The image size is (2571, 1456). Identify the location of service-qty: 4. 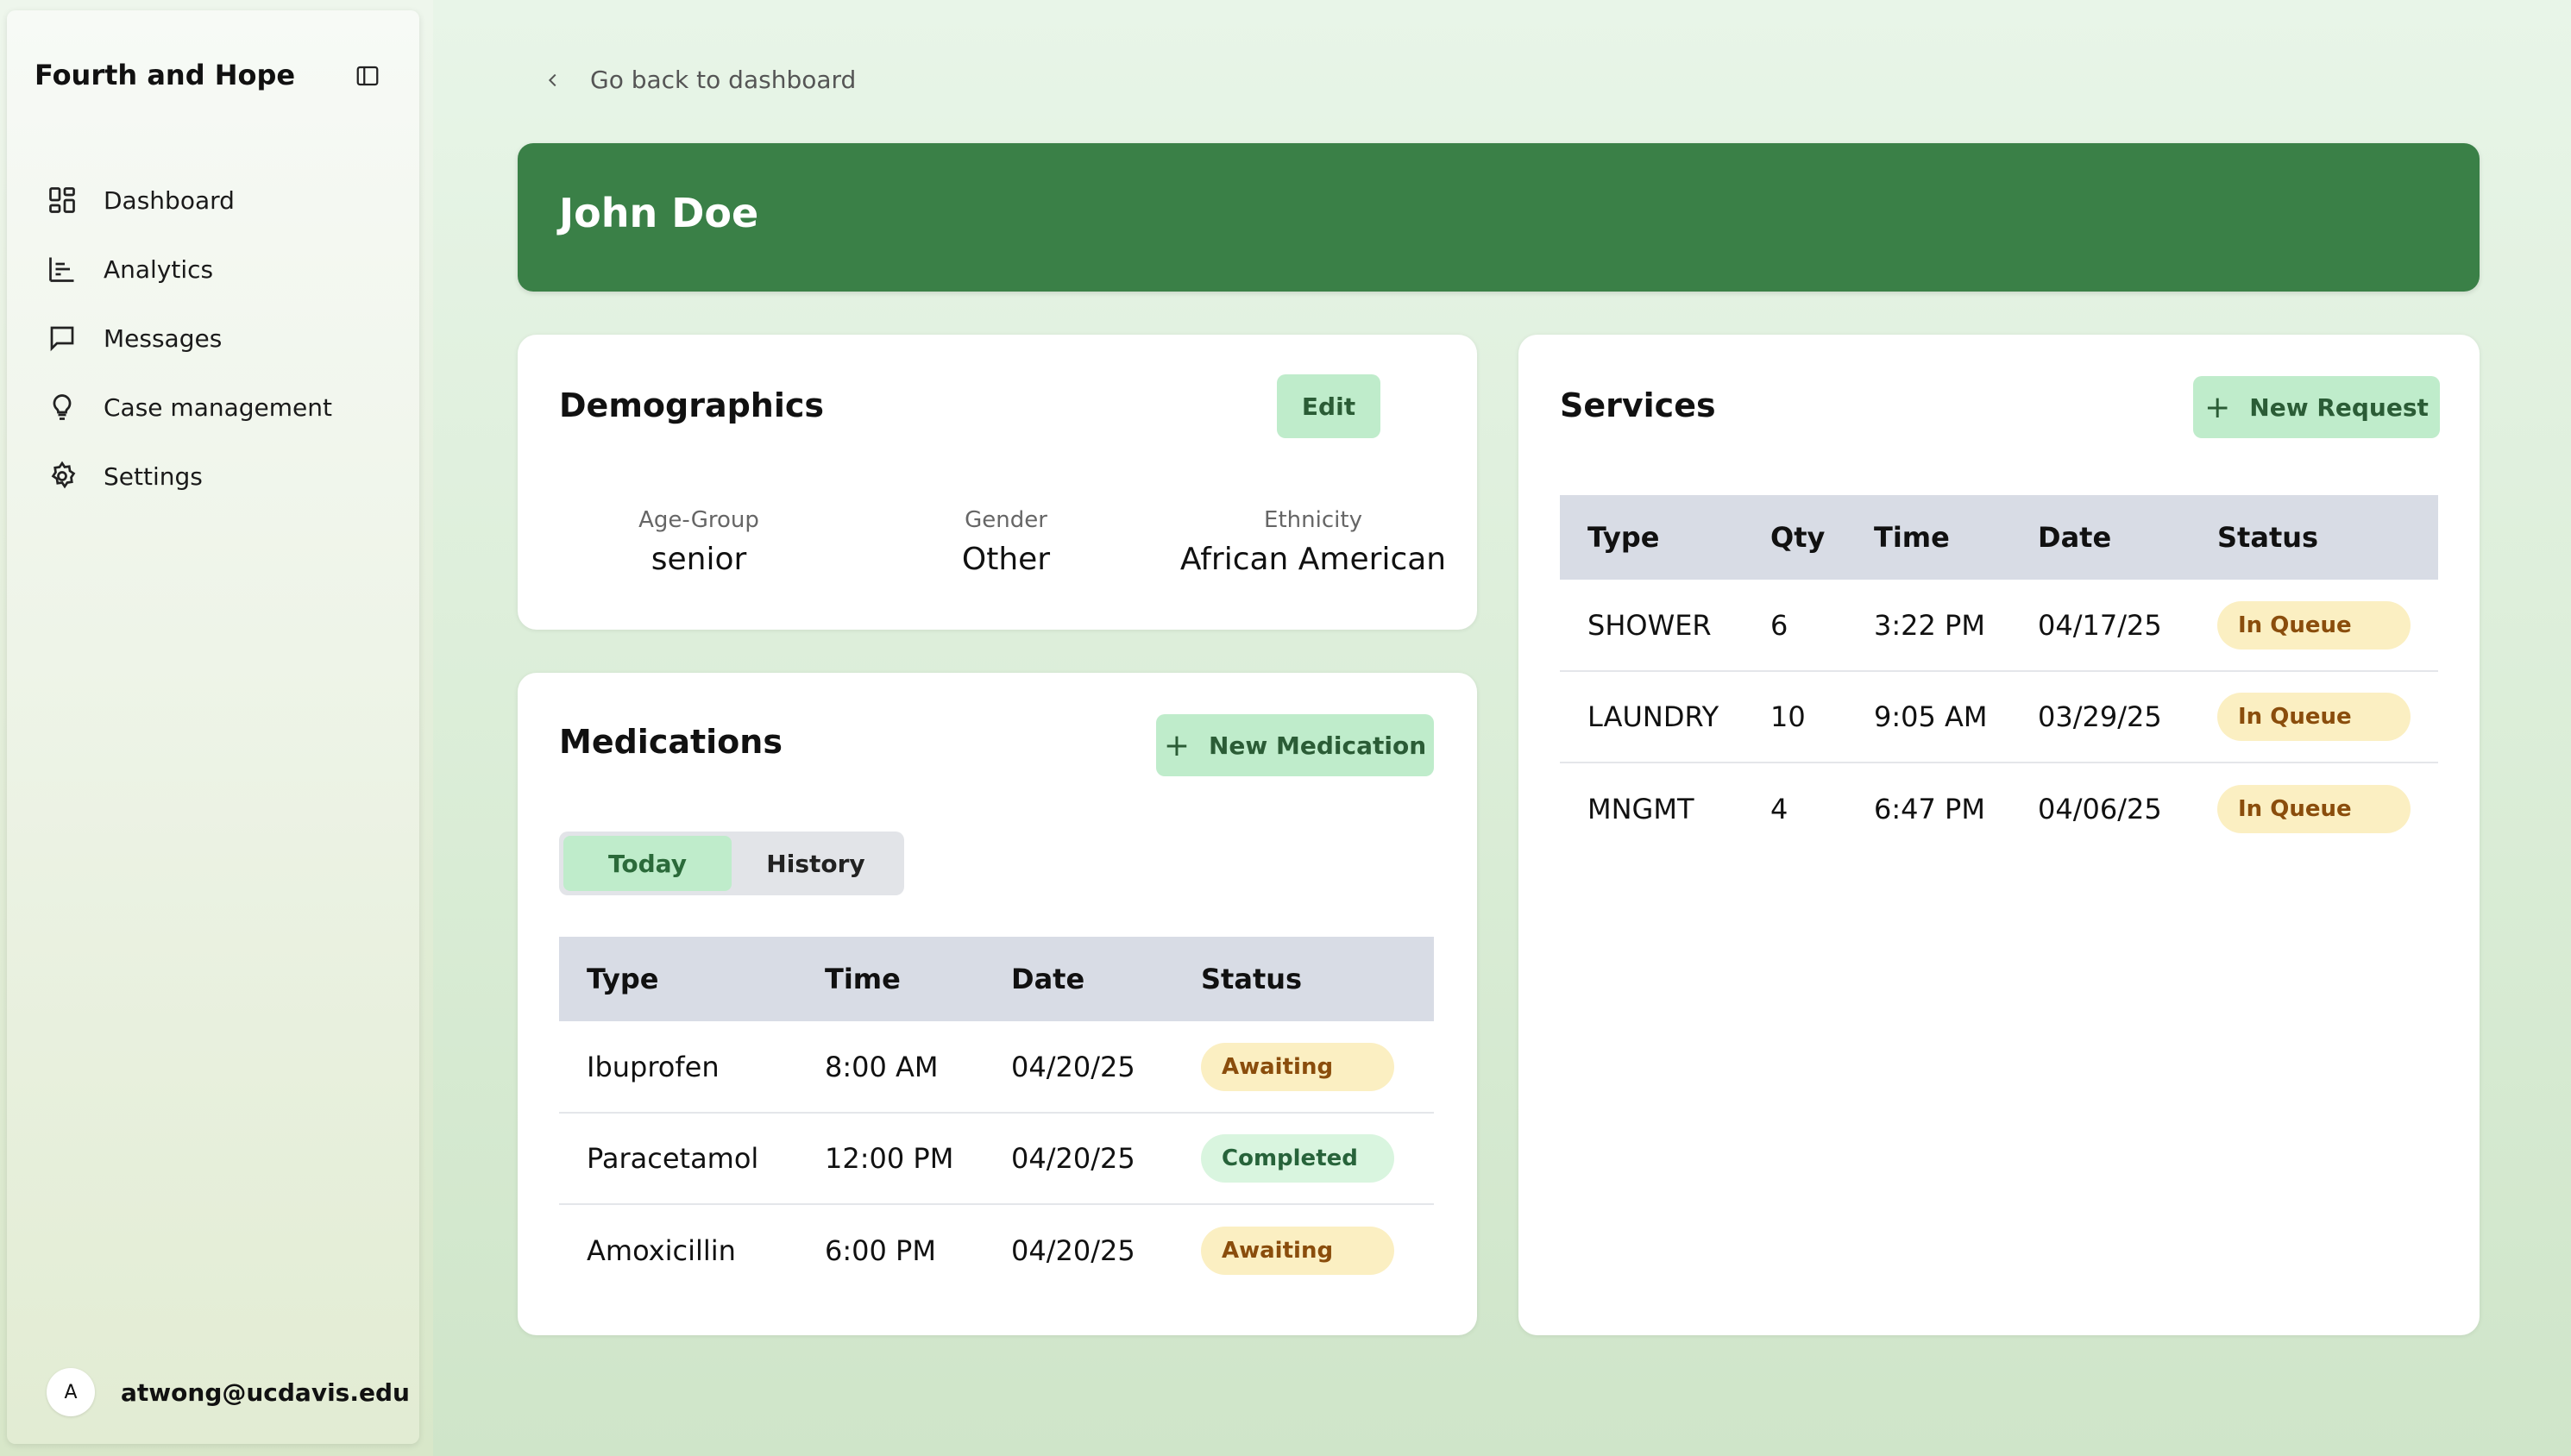
(1779, 809).